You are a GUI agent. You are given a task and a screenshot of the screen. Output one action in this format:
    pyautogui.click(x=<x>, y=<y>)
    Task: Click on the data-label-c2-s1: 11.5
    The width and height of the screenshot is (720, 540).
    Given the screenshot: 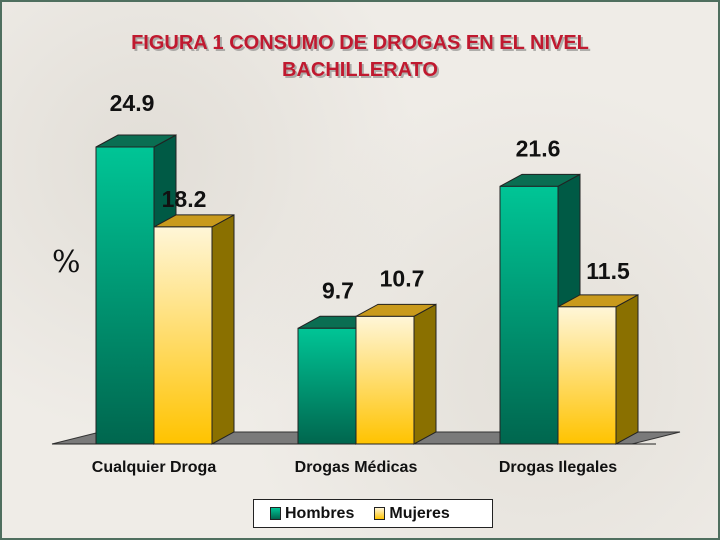 What is the action you would take?
    pyautogui.click(x=608, y=271)
    